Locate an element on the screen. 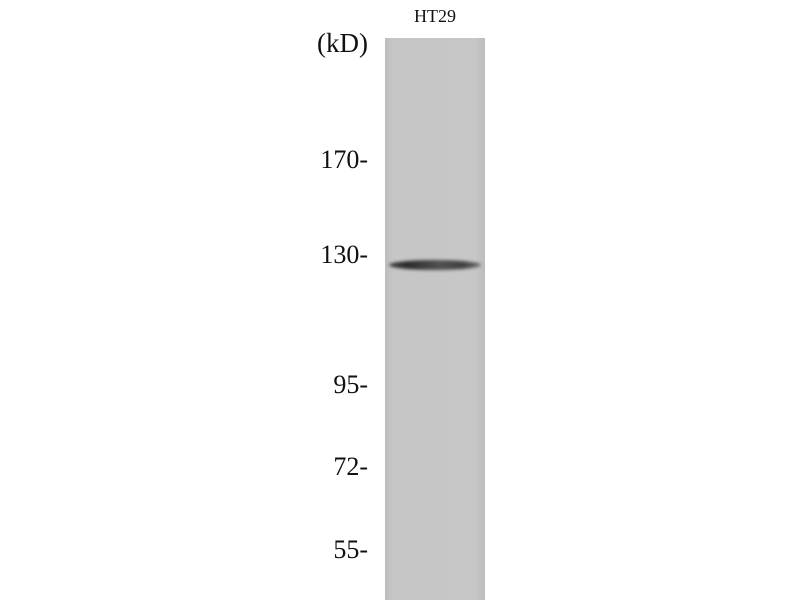 This screenshot has height=600, width=800. marker-72: 72- is located at coordinates (350, 466).